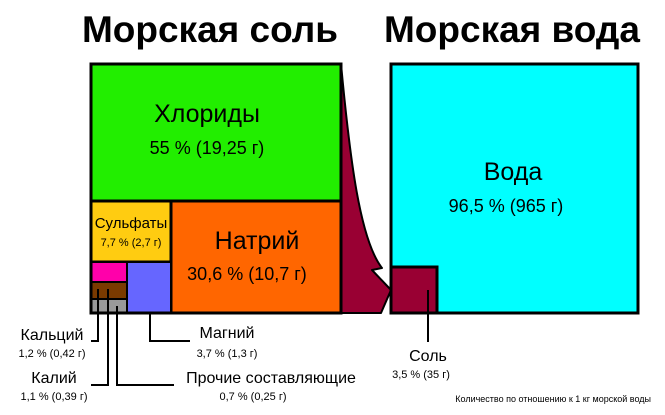  What do you see at coordinates (52, 354) in the screenshot?
I see `calcium-value: 1,2 % (0,42 г)` at bounding box center [52, 354].